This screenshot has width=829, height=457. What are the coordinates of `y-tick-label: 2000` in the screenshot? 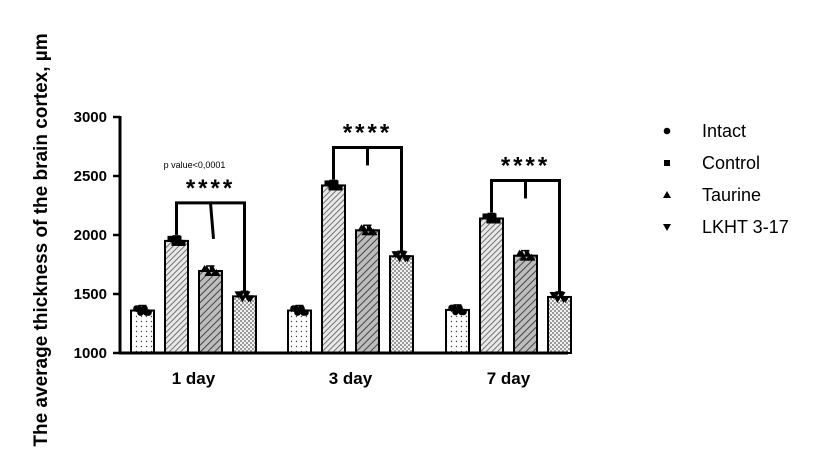 It's located at (90, 235).